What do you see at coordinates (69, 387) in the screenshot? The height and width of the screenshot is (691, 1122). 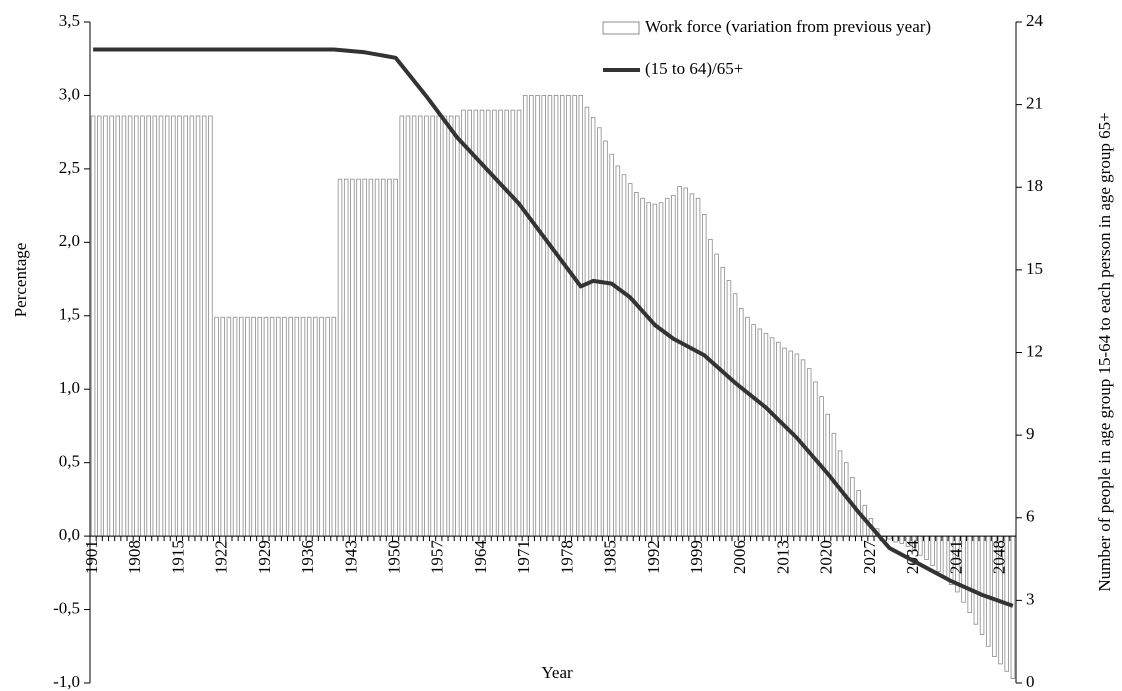 I see `y-tick-label: 1,0` at bounding box center [69, 387].